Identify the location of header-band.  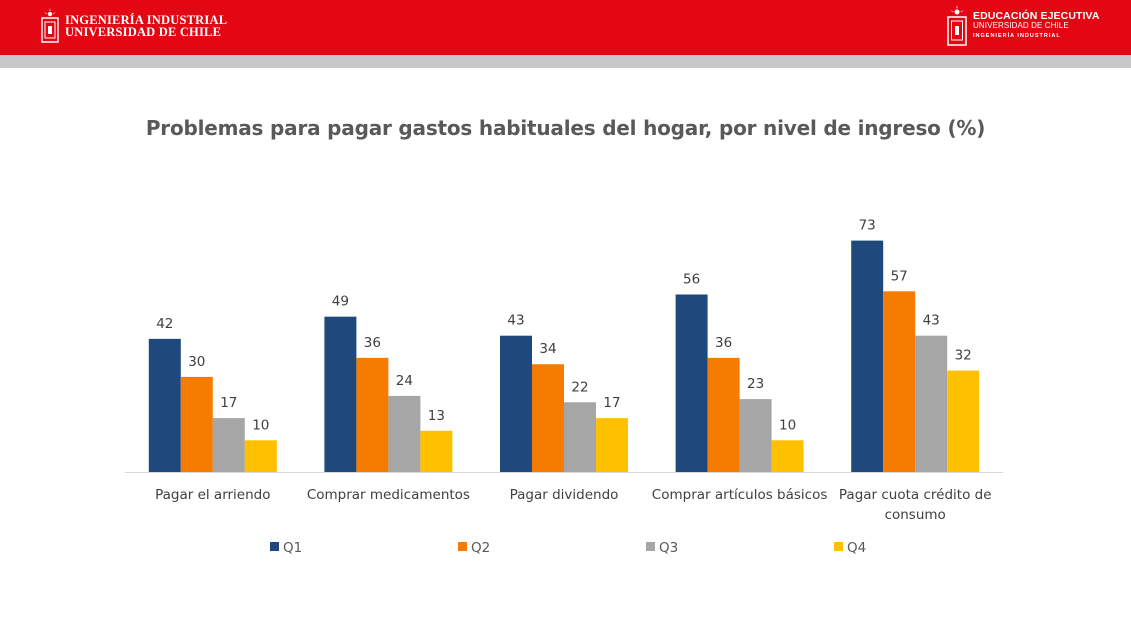
(565, 27).